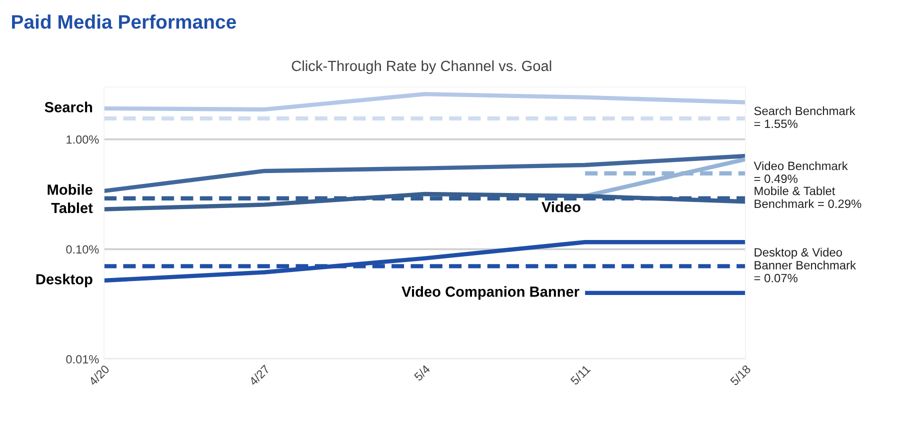 Image resolution: width=897 pixels, height=428 pixels. Describe the element at coordinates (68, 107) in the screenshot. I see `series-label: Search` at that location.